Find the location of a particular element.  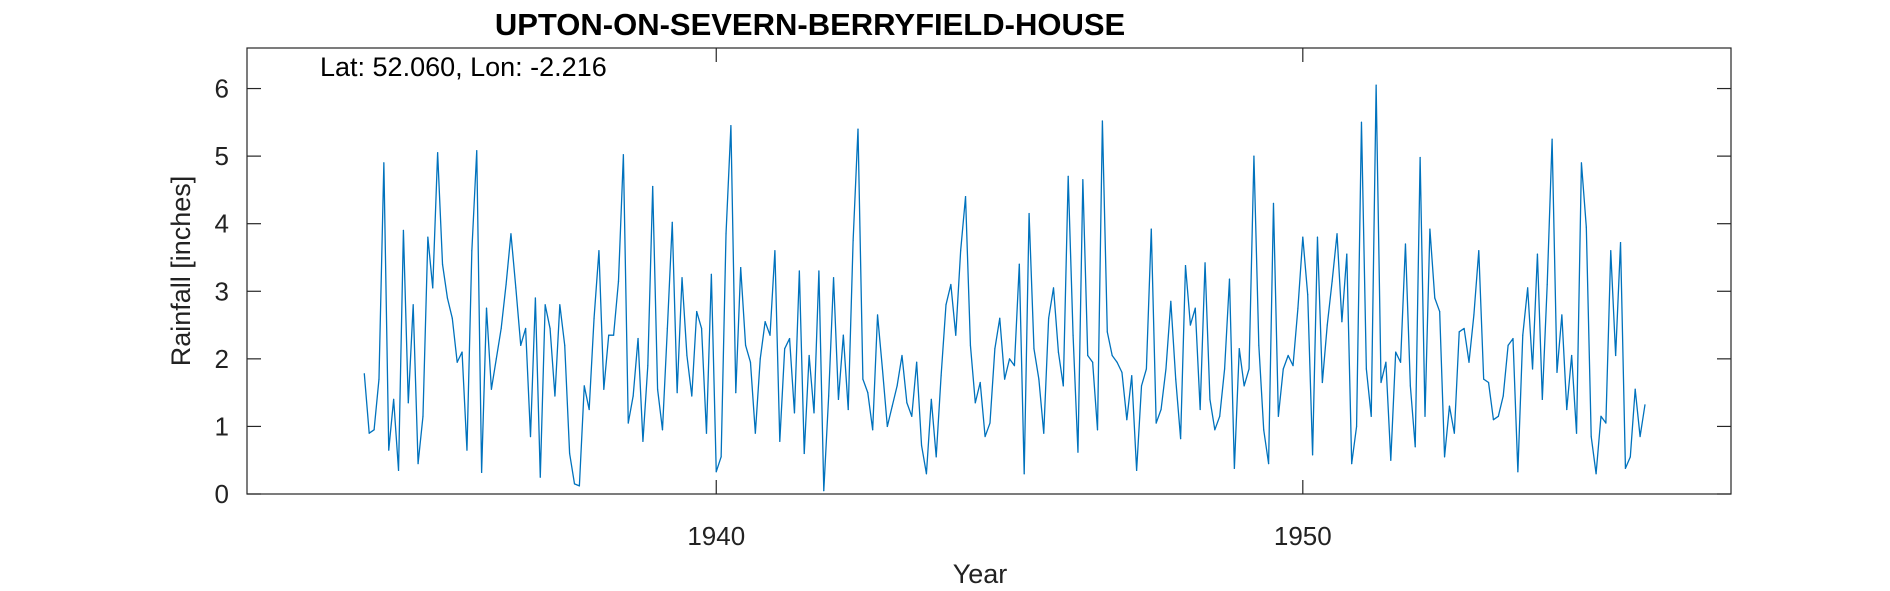

y-axis-label: Rainfall [inches] is located at coordinates (181, 271).